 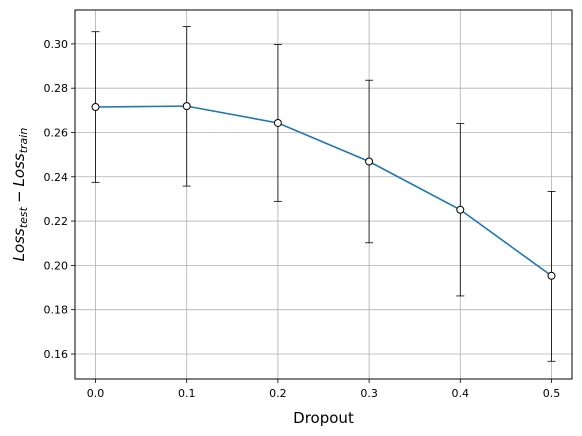 What do you see at coordinates (19, 244) in the screenshot?
I see `y-label-loss-1: Loss` at bounding box center [19, 244].